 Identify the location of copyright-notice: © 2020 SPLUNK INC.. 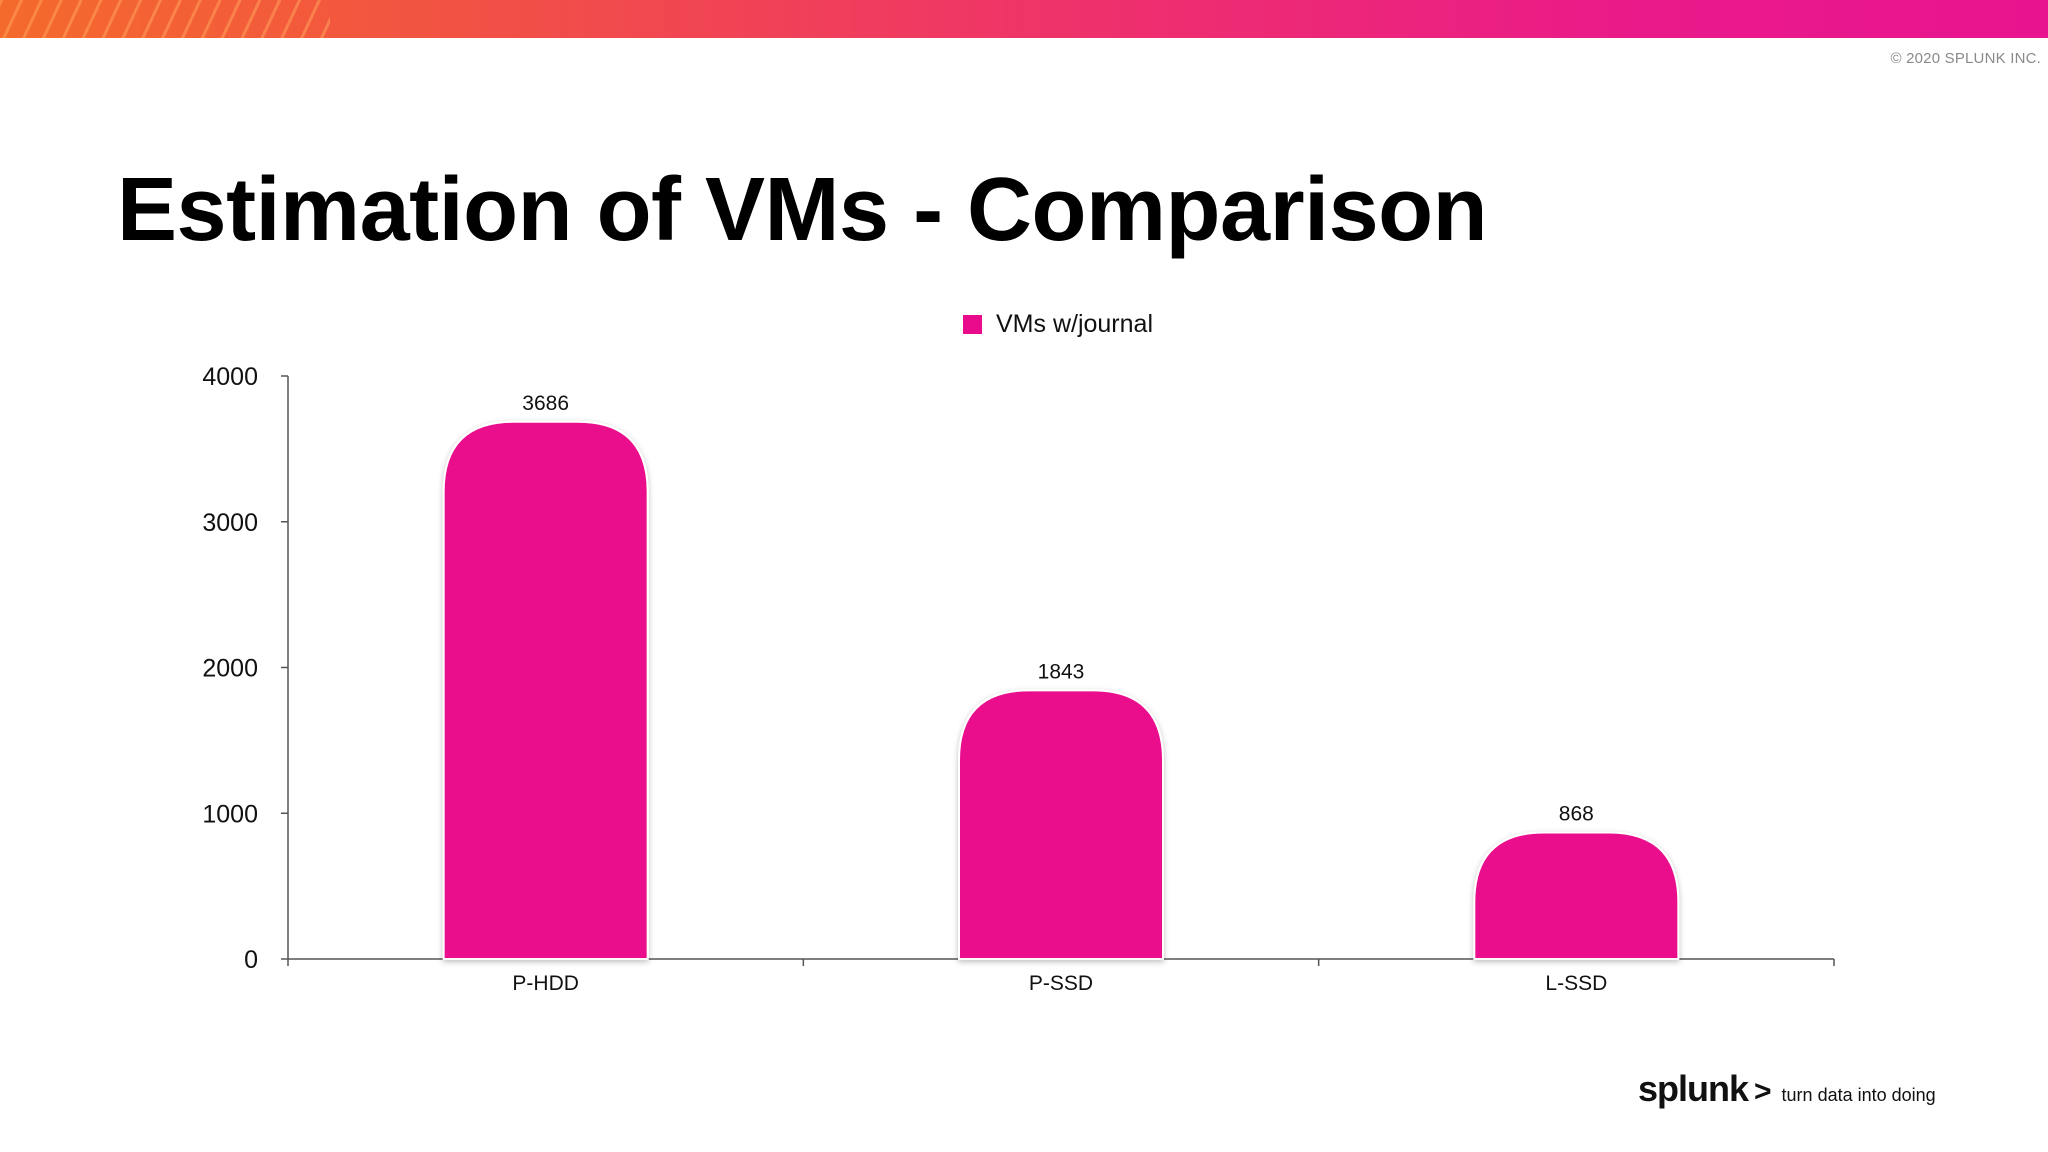
(1965, 58).